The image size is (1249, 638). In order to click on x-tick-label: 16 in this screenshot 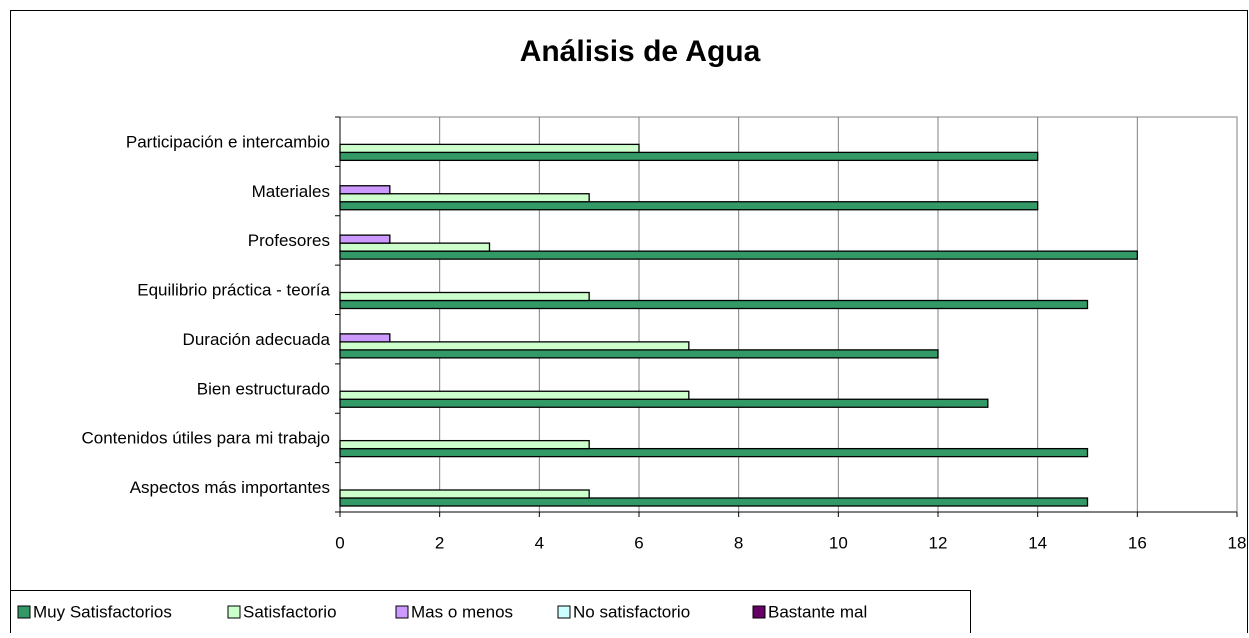, I will do `click(1137, 542)`.